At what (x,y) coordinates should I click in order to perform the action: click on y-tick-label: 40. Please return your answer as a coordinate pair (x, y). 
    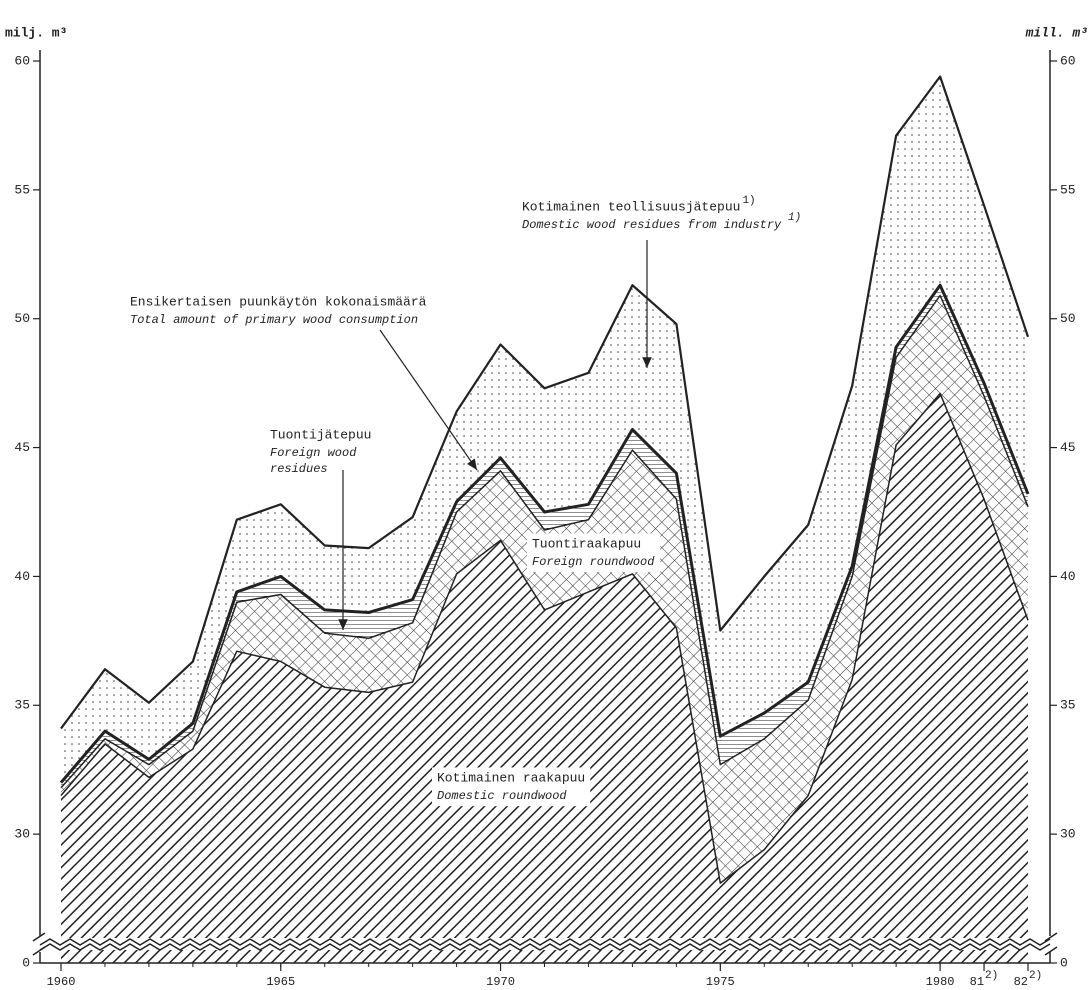
    Looking at the image, I should click on (22, 576).